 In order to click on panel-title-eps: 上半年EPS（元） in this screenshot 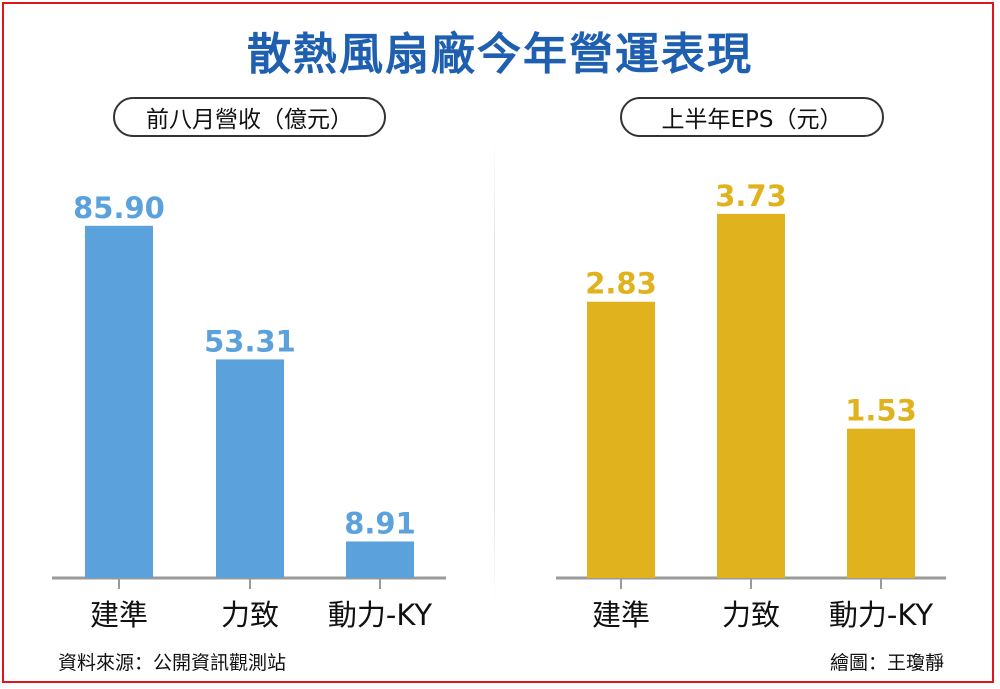, I will do `click(752, 117)`.